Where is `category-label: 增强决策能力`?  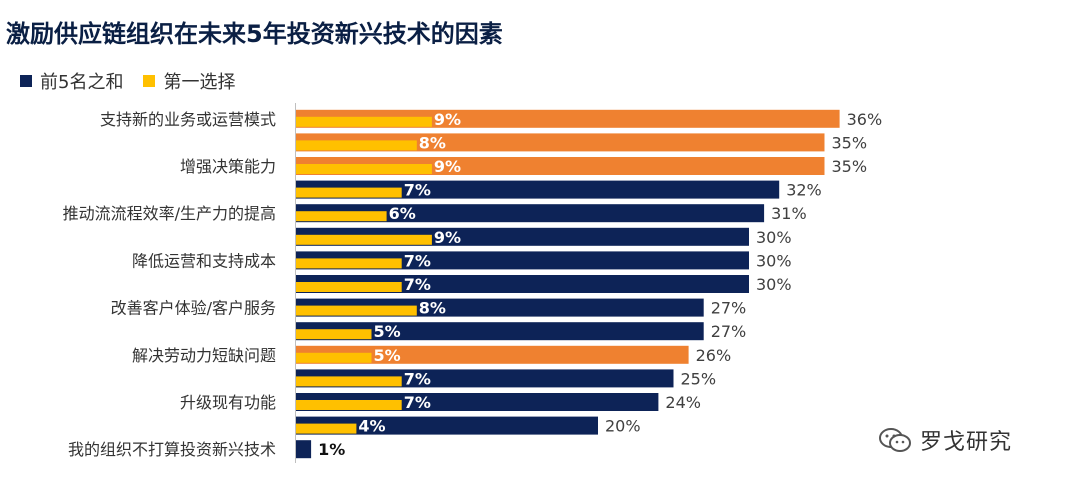
category-label: 增强决策能力 is located at coordinates (228, 166).